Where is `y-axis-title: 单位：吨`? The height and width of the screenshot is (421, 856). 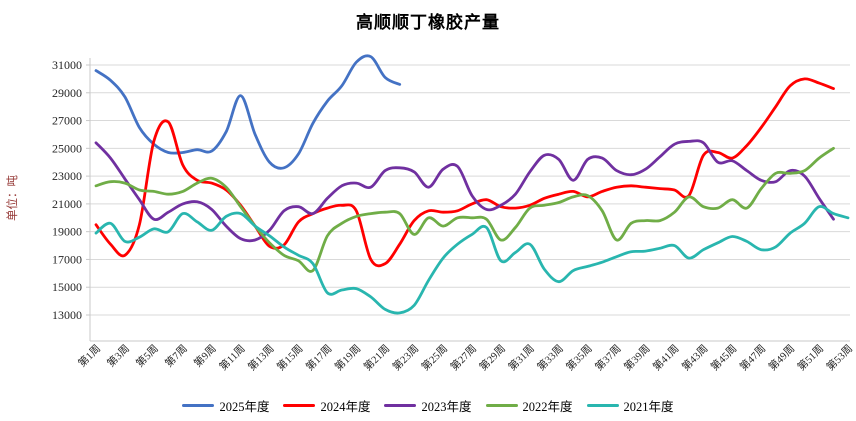
y-axis-title: 单位：吨 is located at coordinates (12, 198).